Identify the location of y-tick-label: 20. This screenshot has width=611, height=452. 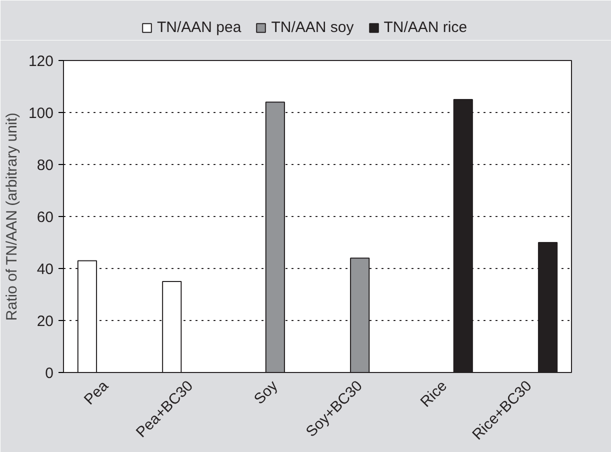
(45, 321).